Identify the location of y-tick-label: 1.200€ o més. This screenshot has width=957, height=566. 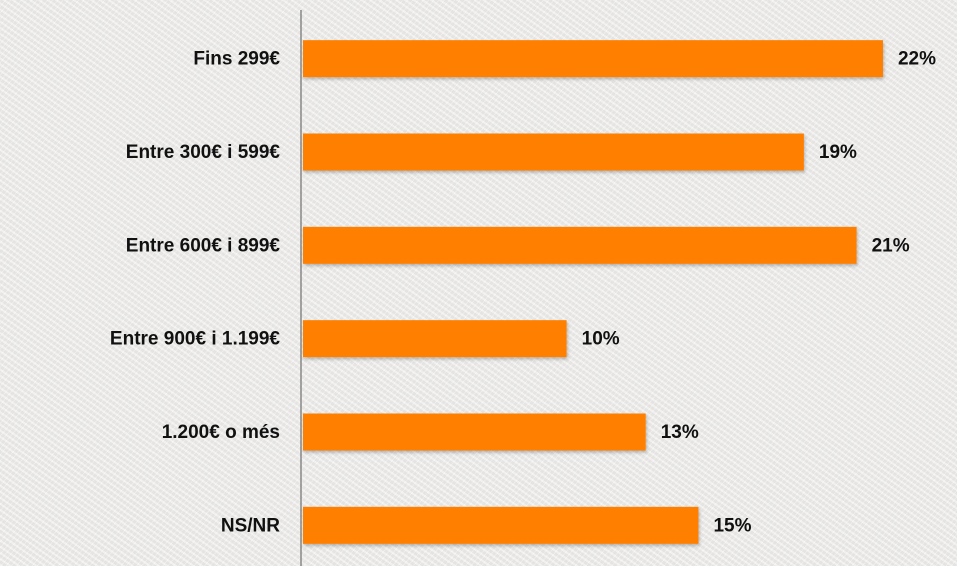
(221, 432).